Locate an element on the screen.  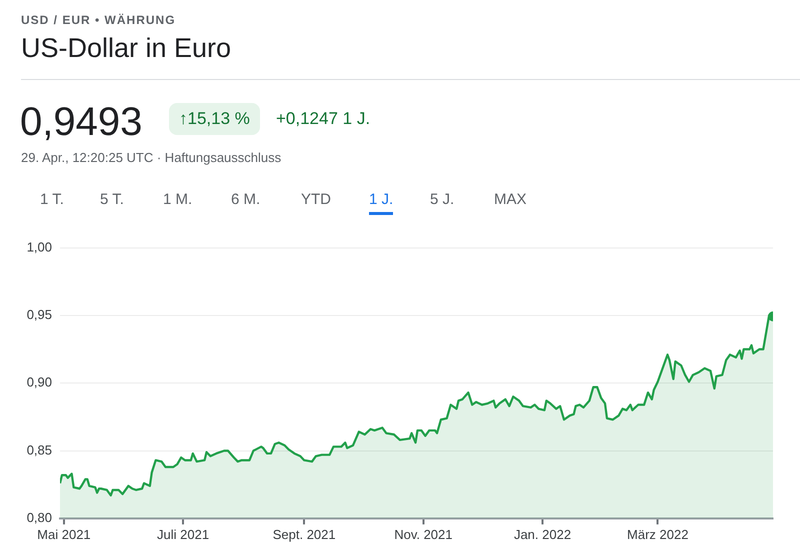
x-tick-label: Mai 2021 is located at coordinates (64, 534).